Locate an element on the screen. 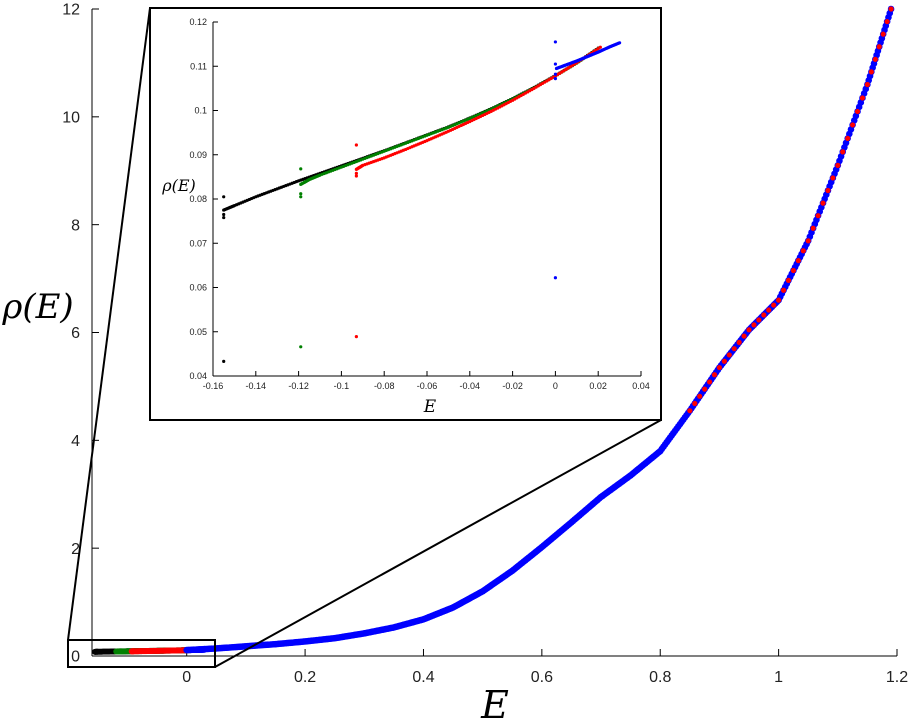 Image resolution: width=913 pixels, height=721 pixels. y-tick-label: 4 is located at coordinates (75, 441).